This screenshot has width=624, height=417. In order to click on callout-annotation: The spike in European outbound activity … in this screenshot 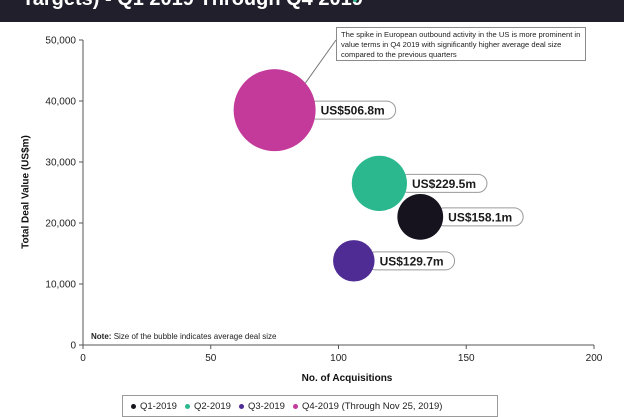, I will do `click(461, 44)`.